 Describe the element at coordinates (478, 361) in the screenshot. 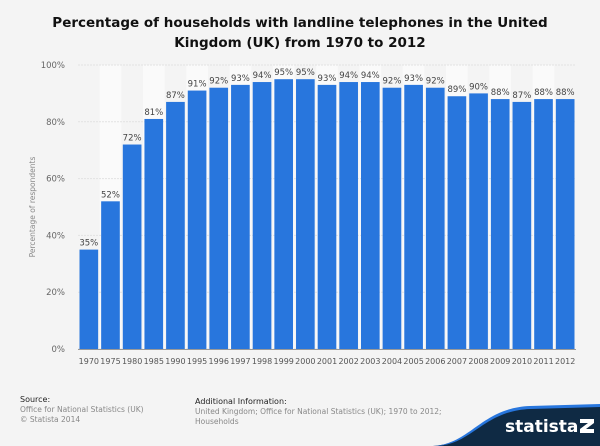

I see `x-tick-label: 2008` at that location.